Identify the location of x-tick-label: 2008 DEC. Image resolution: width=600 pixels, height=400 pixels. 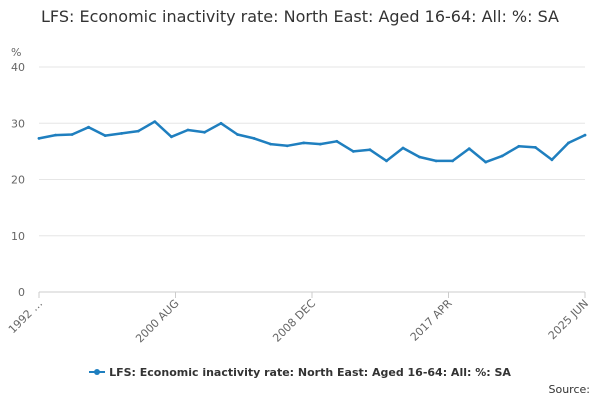
(294, 321).